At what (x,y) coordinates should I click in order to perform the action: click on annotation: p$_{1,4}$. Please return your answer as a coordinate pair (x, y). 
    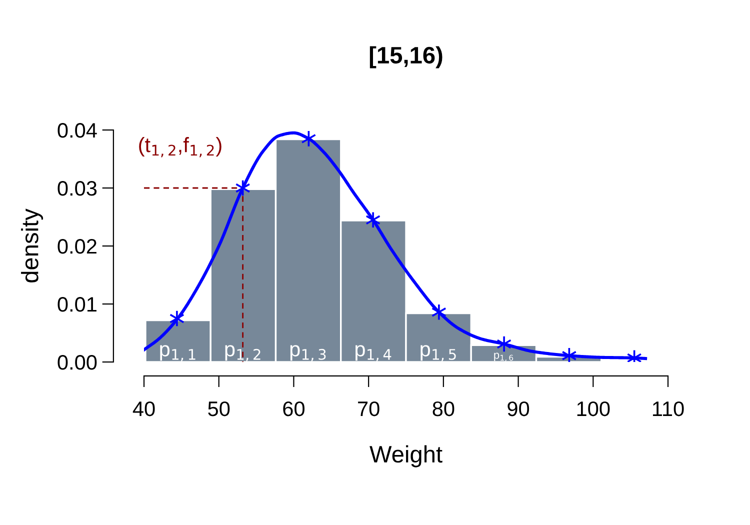
    Looking at the image, I should click on (374, 353).